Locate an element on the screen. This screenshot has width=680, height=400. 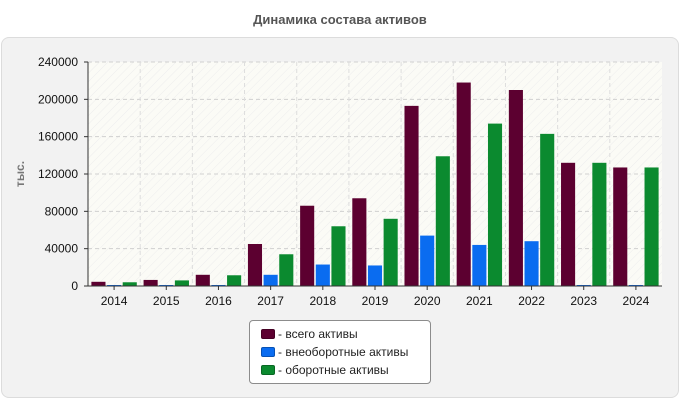
x-tick-label: 2022 is located at coordinates (531, 301).